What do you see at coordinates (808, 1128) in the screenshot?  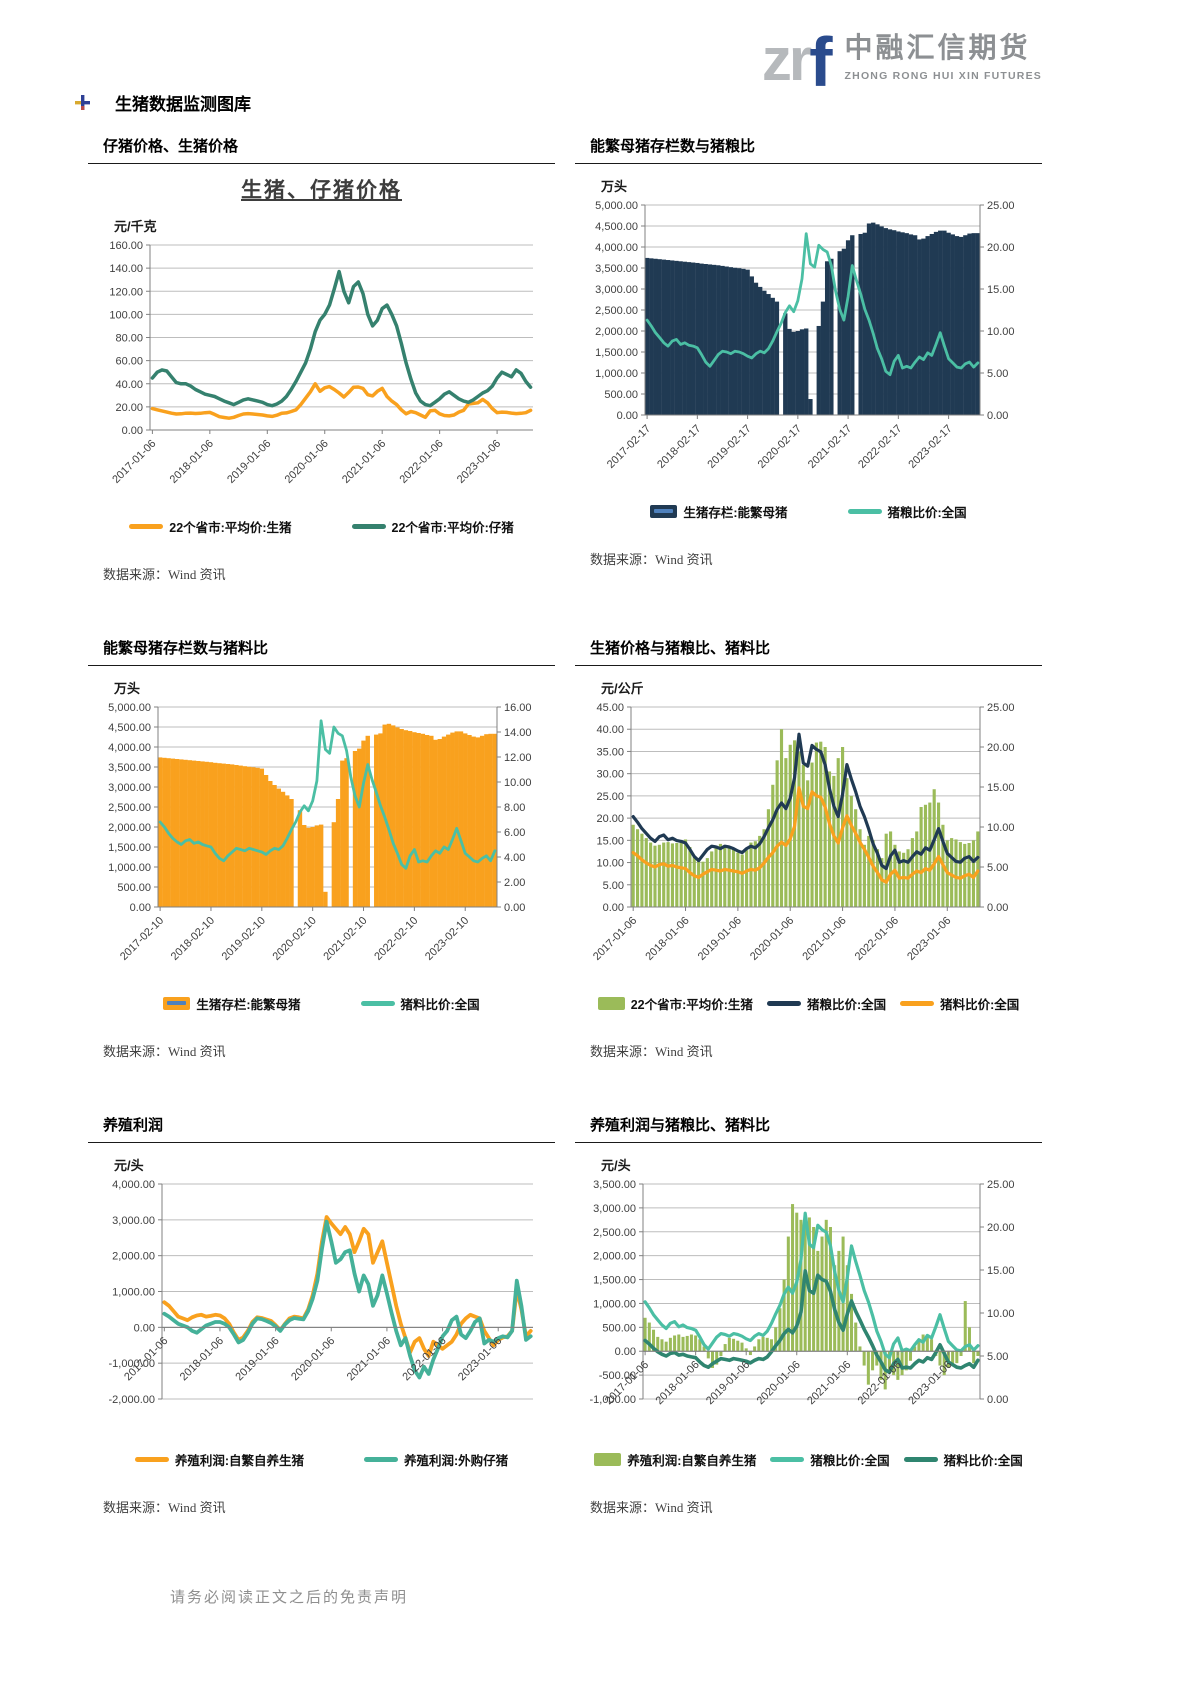 I see `chart-heading: 养殖利润与猪粮比、猪料比` at bounding box center [808, 1128].